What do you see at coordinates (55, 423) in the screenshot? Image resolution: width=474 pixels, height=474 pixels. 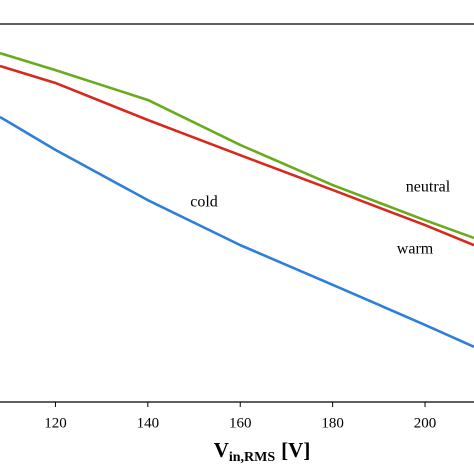 I see `x-tick-label: 120` at bounding box center [55, 423].